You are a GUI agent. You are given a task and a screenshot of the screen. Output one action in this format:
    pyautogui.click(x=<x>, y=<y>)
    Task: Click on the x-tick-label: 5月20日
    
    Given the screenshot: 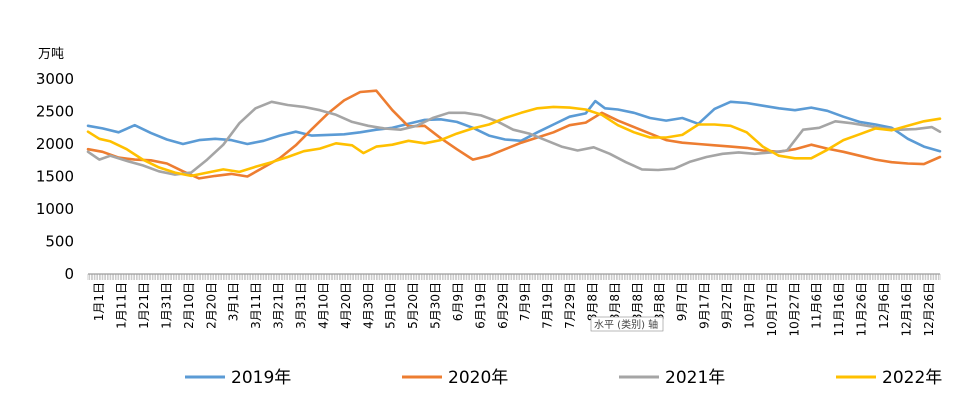 What is the action you would take?
    pyautogui.click(x=413, y=305)
    